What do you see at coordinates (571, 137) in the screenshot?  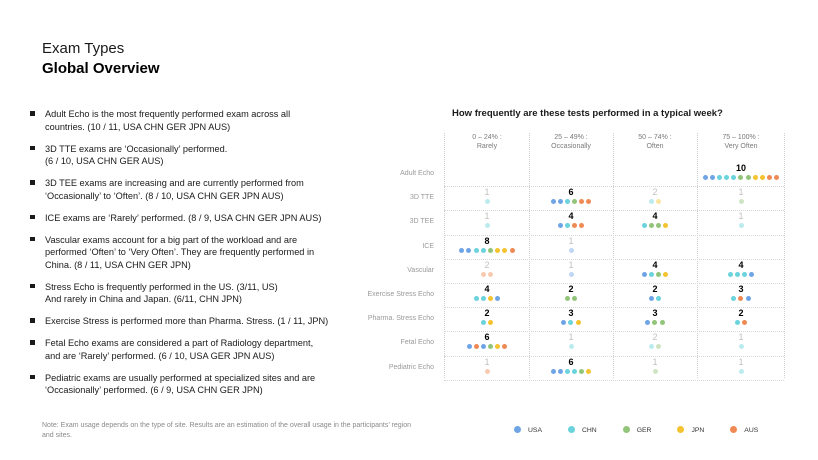 I see `column-header-line: 25 – 49% :` at bounding box center [571, 137].